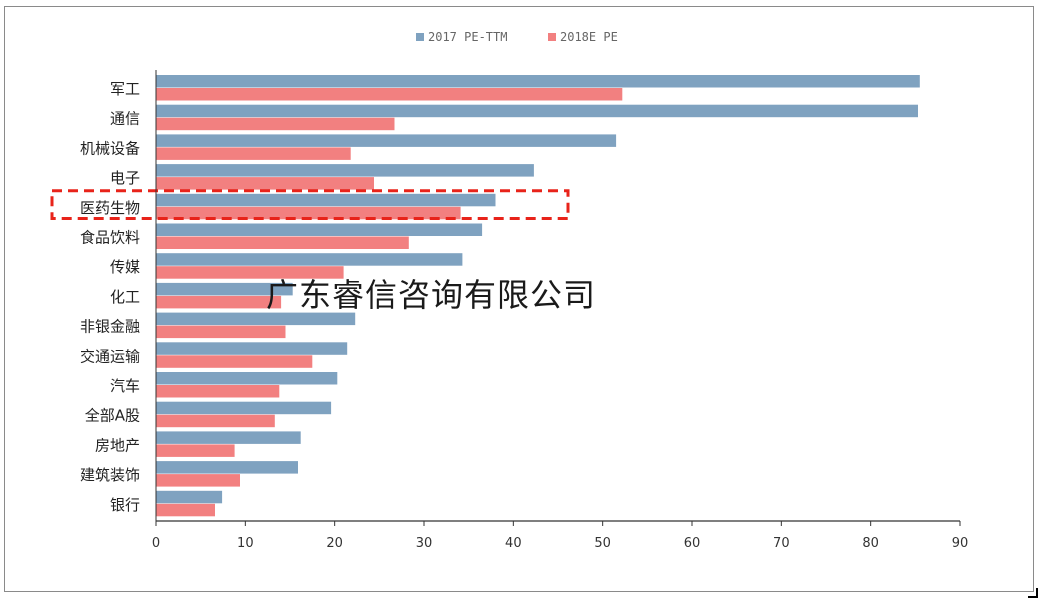 This screenshot has width=1040, height=600. Describe the element at coordinates (125, 178) in the screenshot. I see `category-label: 电子` at that location.